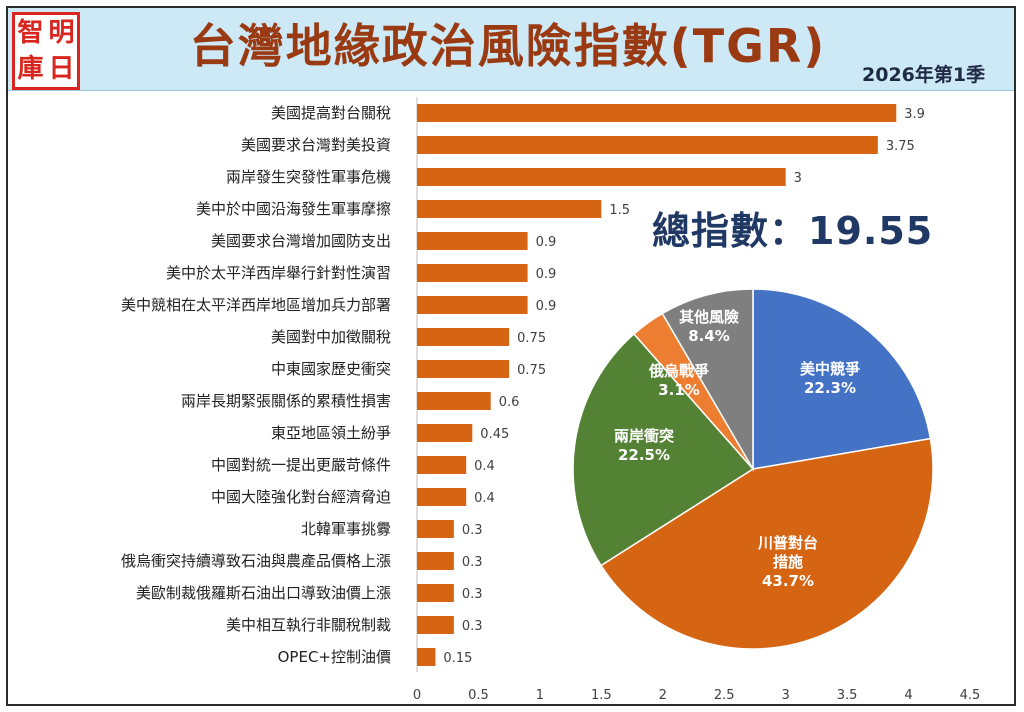 This screenshot has height=712, width=1024. What do you see at coordinates (786, 695) in the screenshot?
I see `x-tick-label: 3` at bounding box center [786, 695].